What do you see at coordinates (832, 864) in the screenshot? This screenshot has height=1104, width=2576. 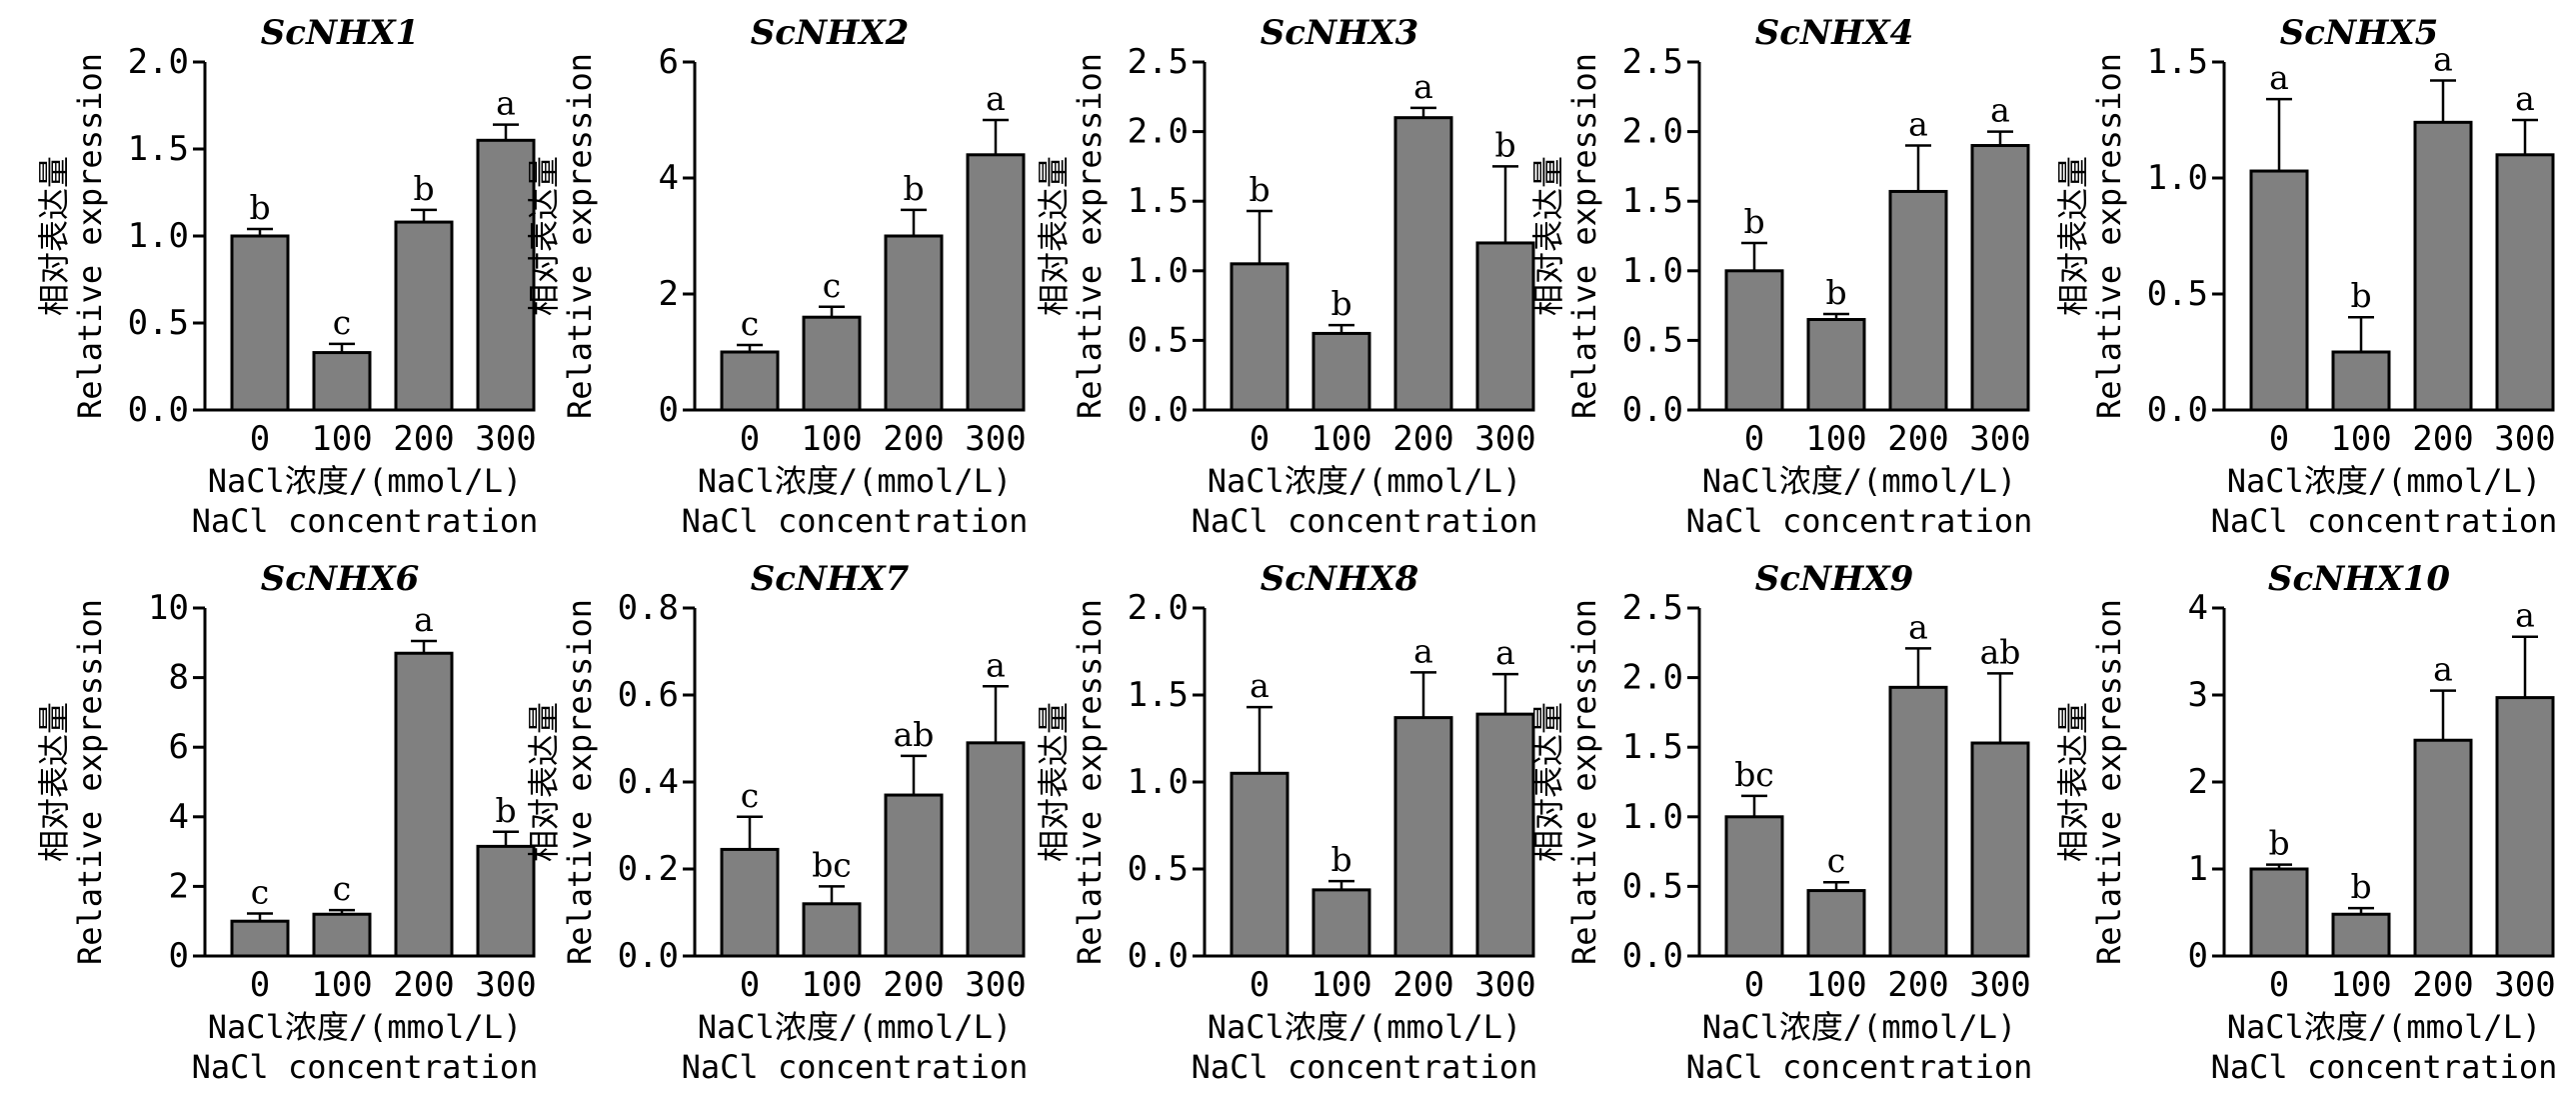 I see `significance-letter: bc` at bounding box center [832, 864].